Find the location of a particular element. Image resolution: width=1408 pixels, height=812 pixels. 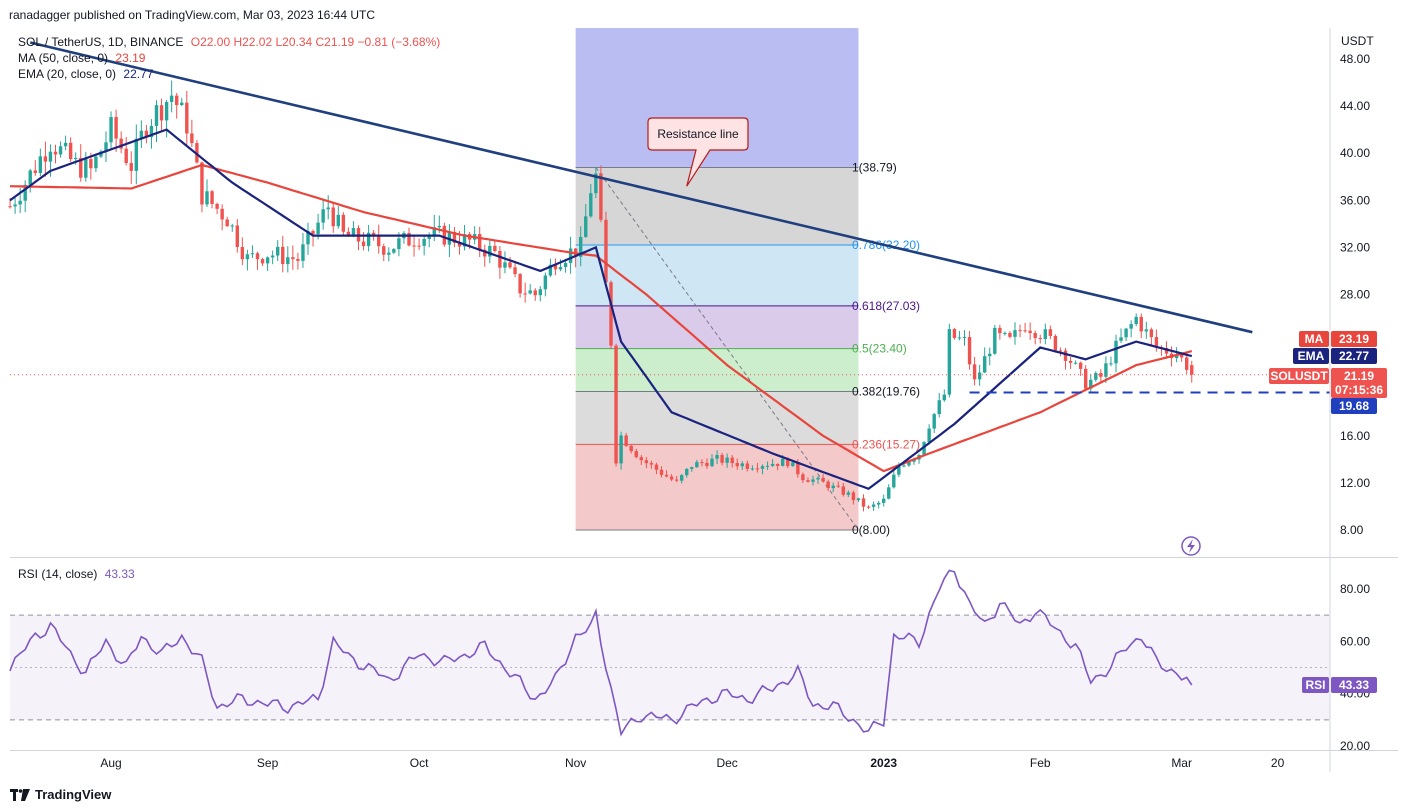

flash-icon is located at coordinates (1191, 546).